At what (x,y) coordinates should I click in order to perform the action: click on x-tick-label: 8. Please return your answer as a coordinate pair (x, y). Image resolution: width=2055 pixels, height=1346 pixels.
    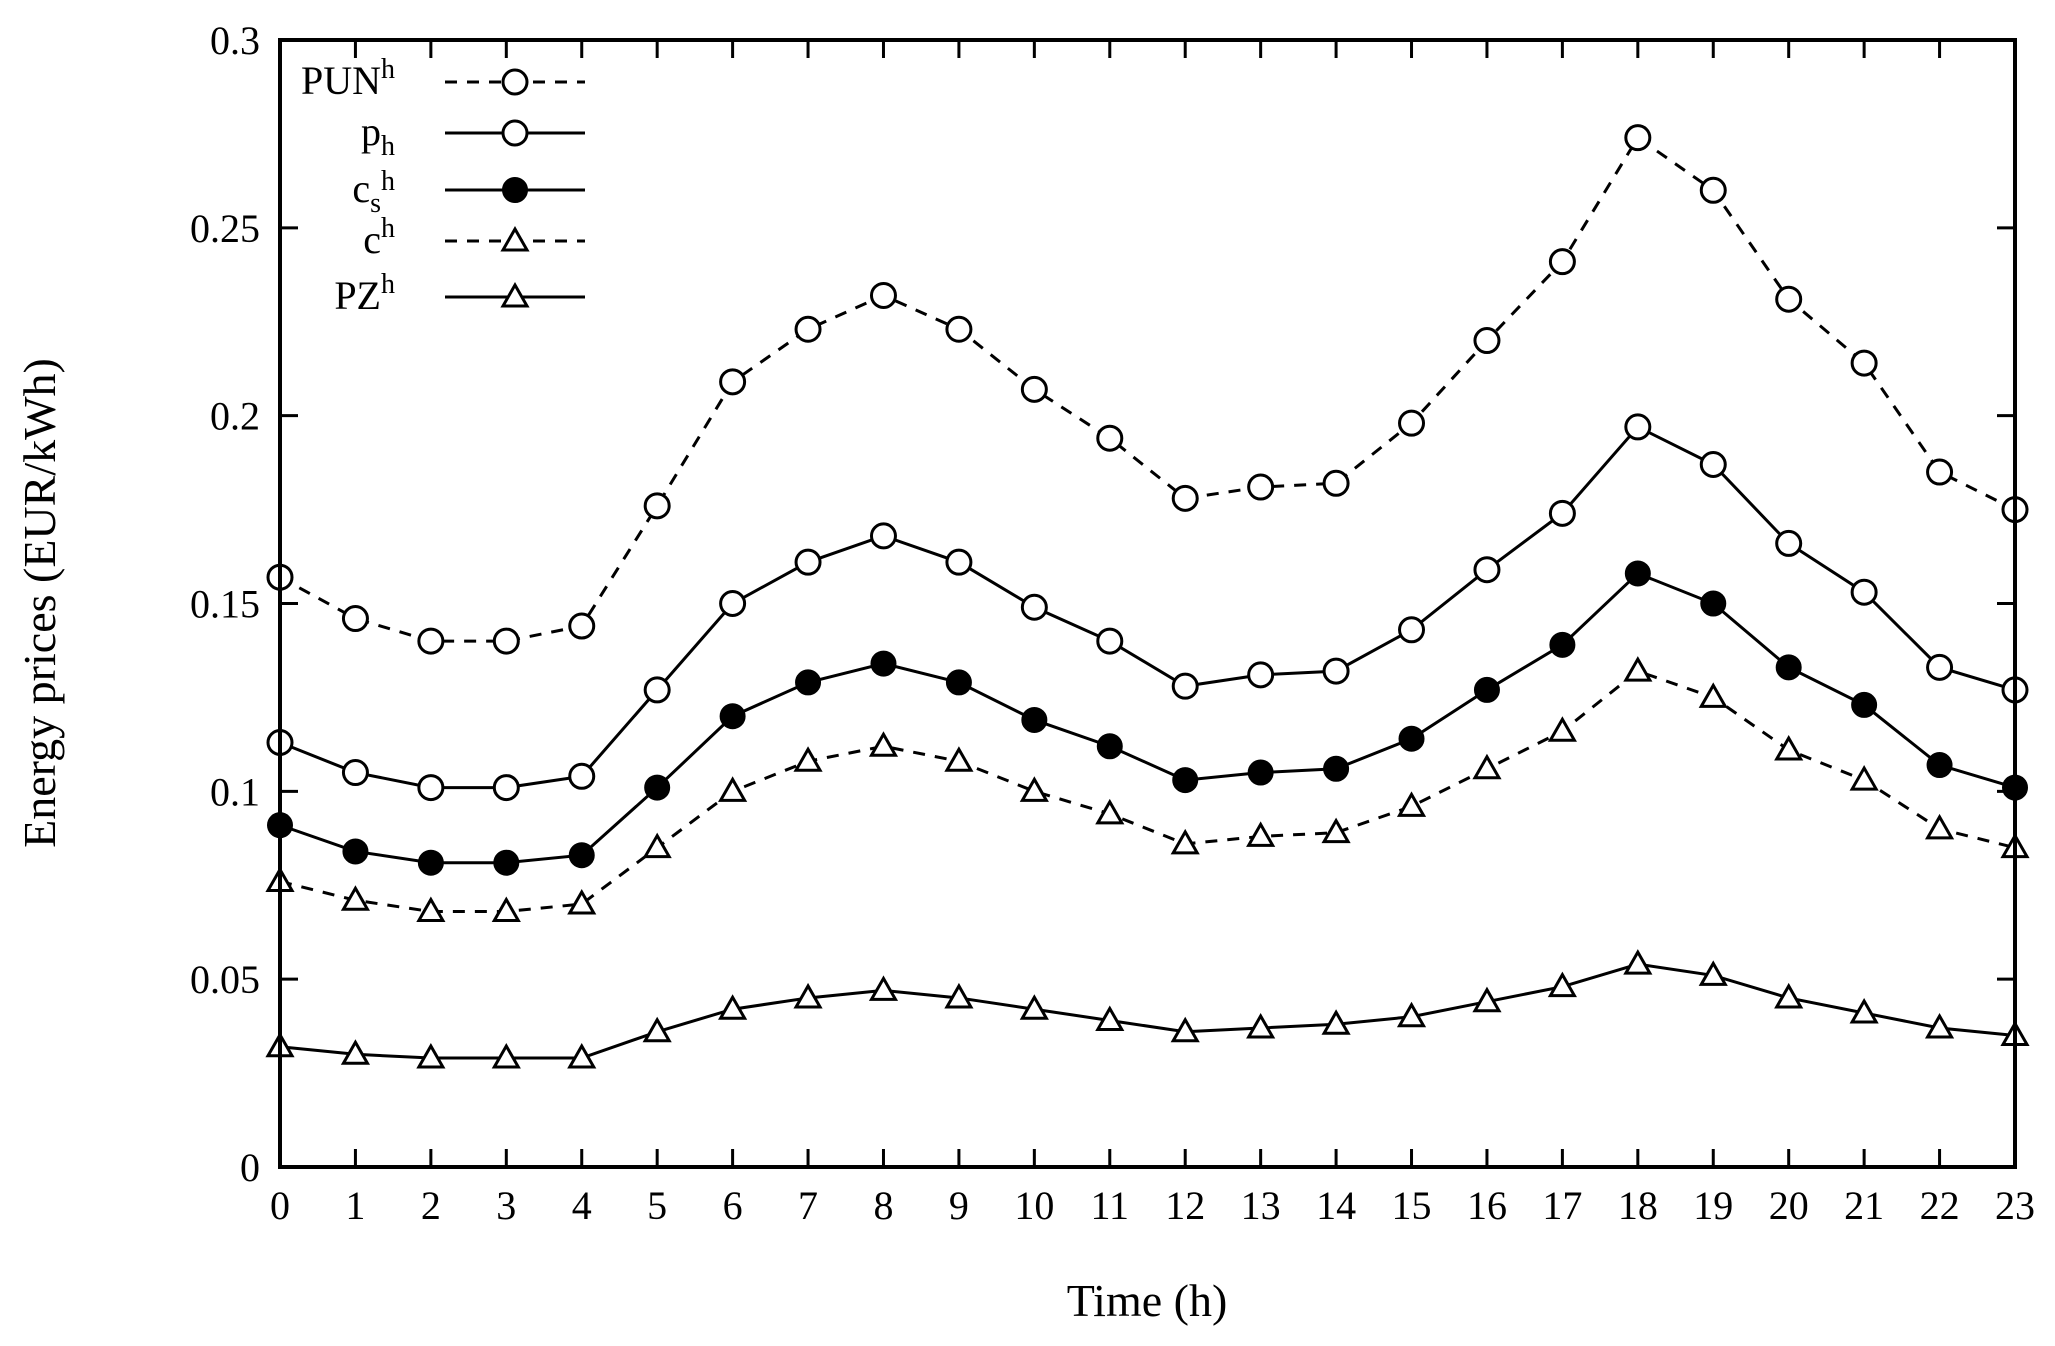
    Looking at the image, I should click on (883, 1205).